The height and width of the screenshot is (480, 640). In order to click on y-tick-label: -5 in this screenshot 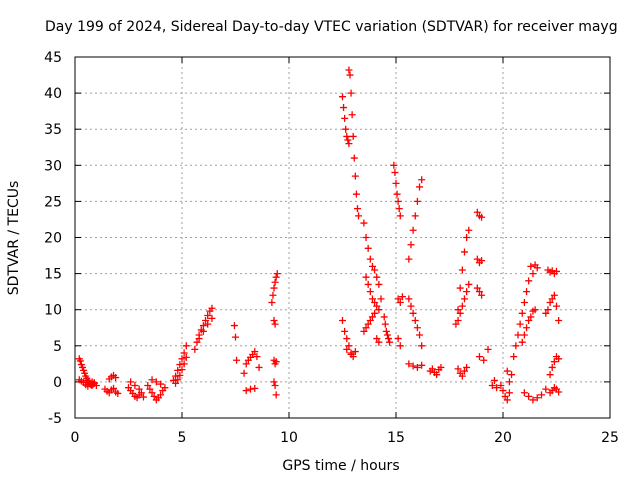, I will do `click(55, 419)`.